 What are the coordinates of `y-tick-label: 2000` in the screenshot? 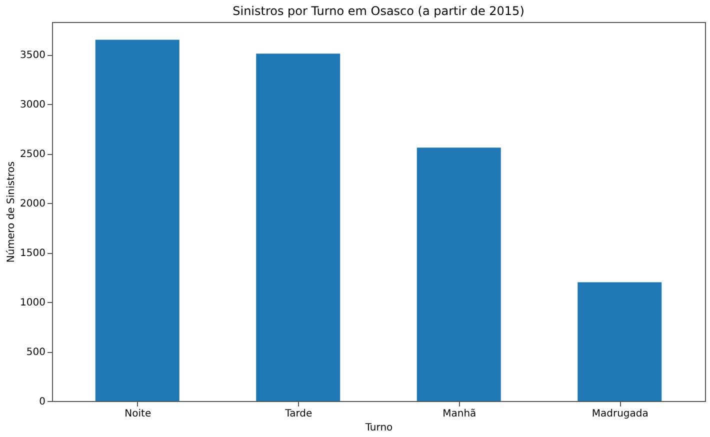 It's located at (33, 204).